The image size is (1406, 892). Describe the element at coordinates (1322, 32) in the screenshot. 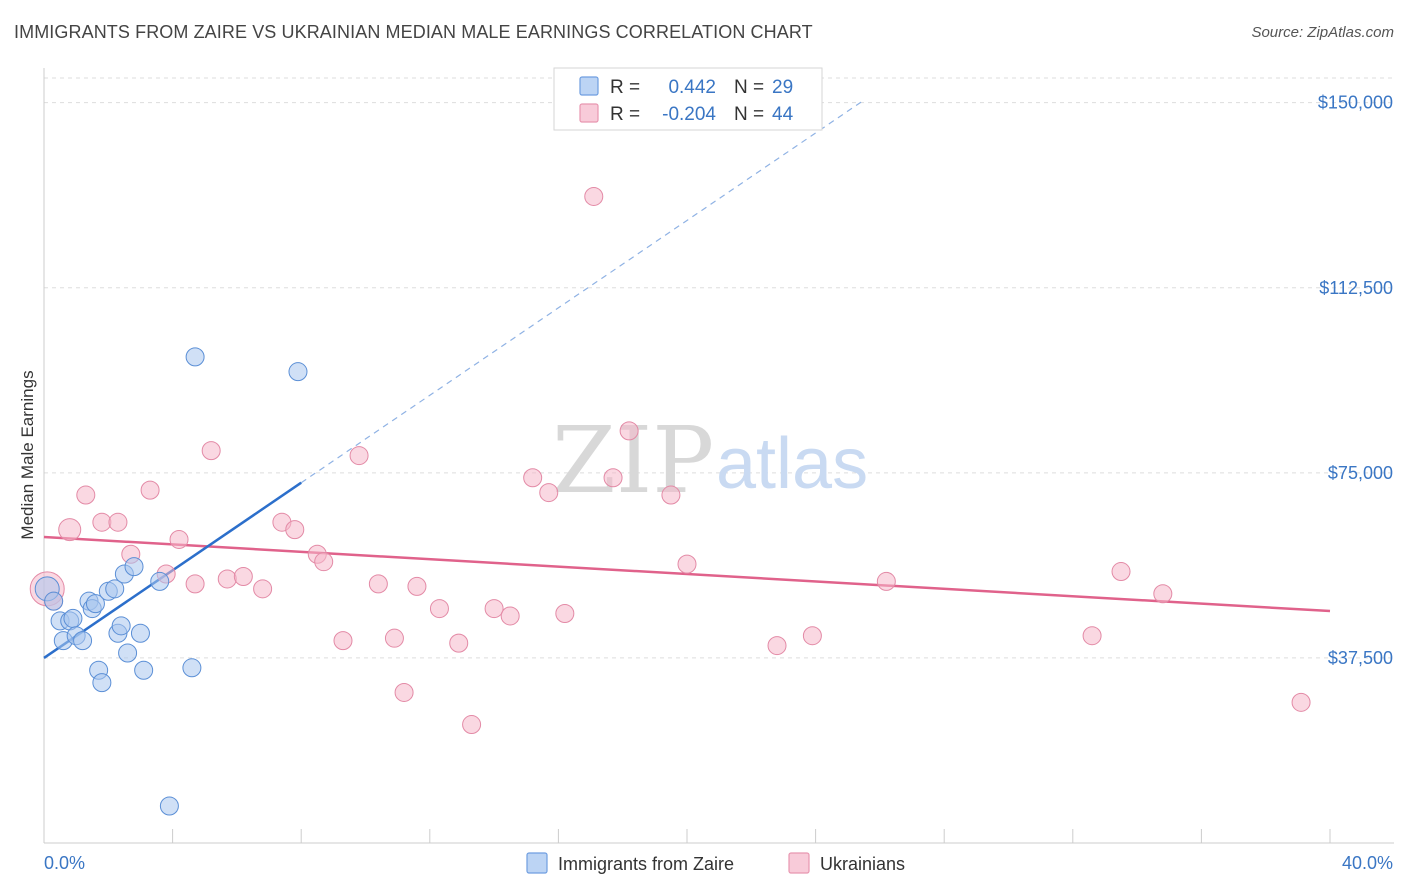

I see `source-label: Source: ZipAtlas.com` at that location.